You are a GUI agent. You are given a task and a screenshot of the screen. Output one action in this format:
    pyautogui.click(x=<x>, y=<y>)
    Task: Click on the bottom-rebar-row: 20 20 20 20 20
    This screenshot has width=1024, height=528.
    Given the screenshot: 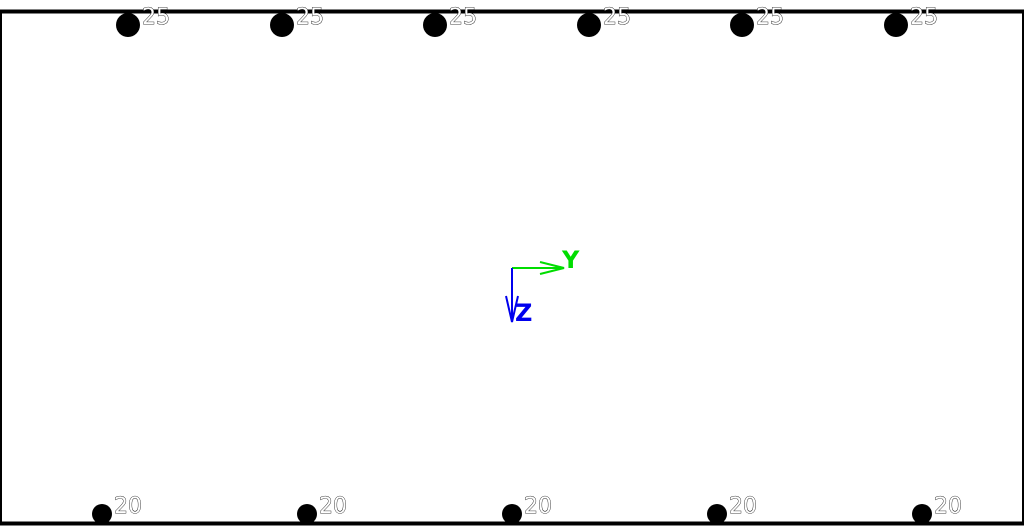 What is the action you would take?
    pyautogui.click(x=527, y=509)
    